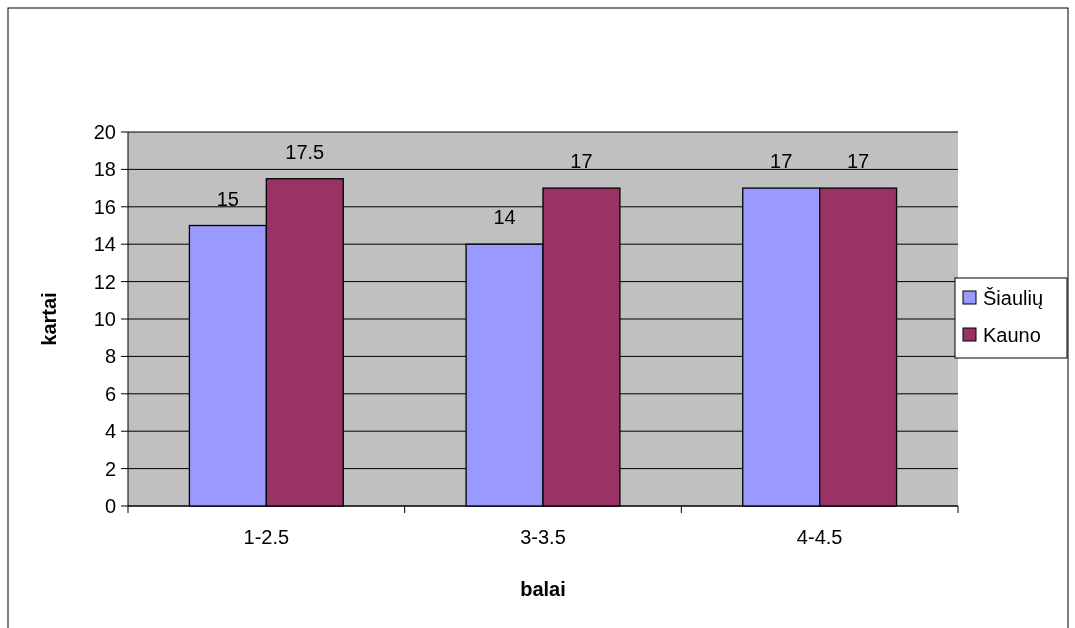 The width and height of the screenshot is (1075, 628). Describe the element at coordinates (1013, 298) in the screenshot. I see `legend-label: Šiaulių` at that location.